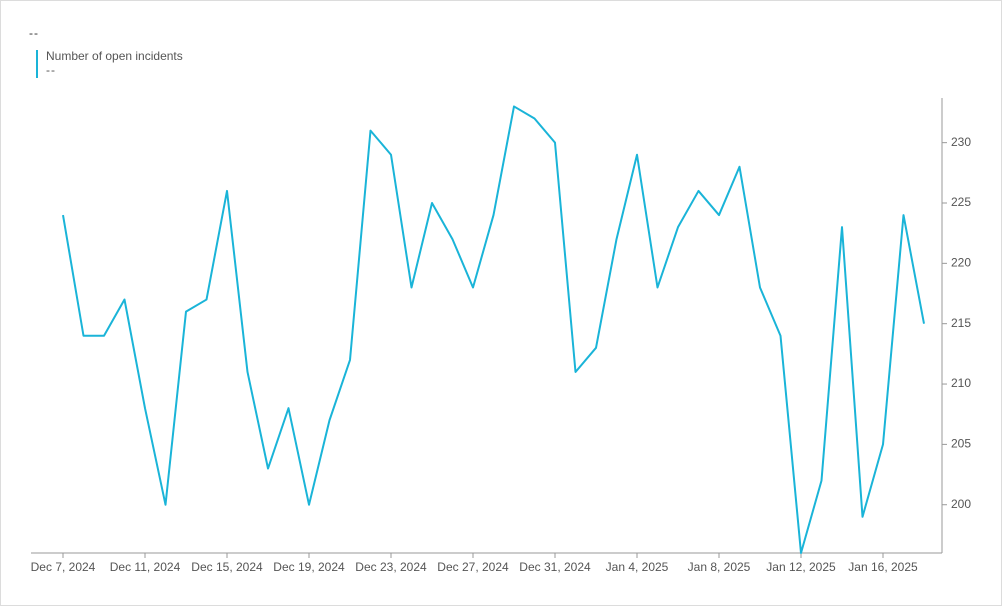 The height and width of the screenshot is (606, 1002). What do you see at coordinates (883, 567) in the screenshot?
I see `x-tick-label: Jan 16, 2025` at bounding box center [883, 567].